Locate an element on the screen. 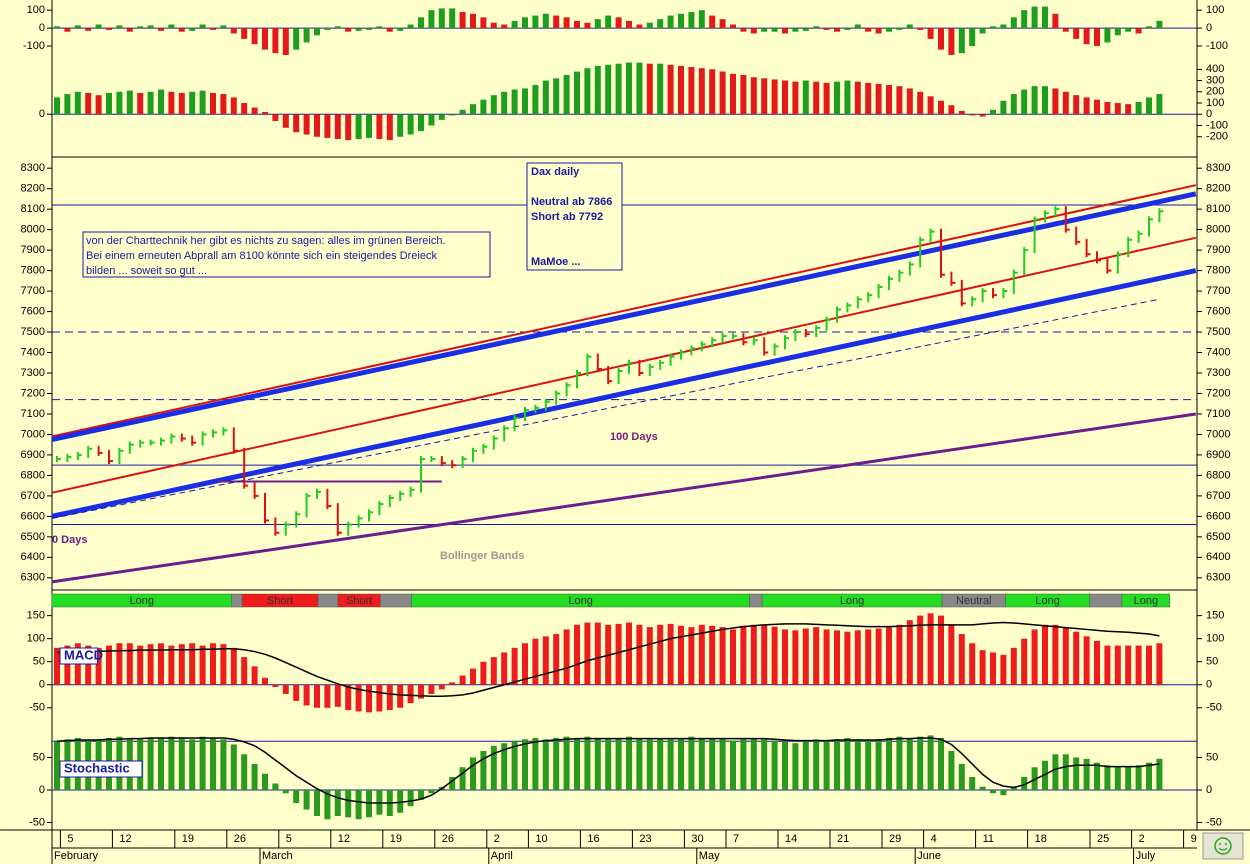  indicator-label-box is located at coordinates (79, 656).